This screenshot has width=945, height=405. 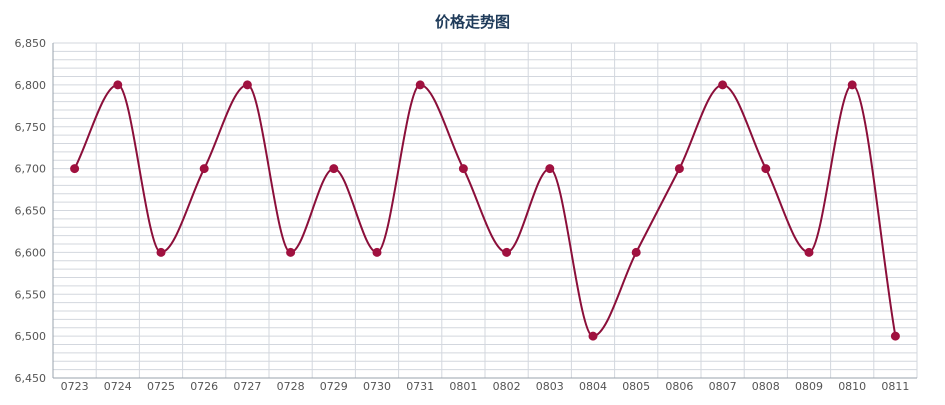 What do you see at coordinates (636, 386) in the screenshot?
I see `x-tick-label: 0805` at bounding box center [636, 386].